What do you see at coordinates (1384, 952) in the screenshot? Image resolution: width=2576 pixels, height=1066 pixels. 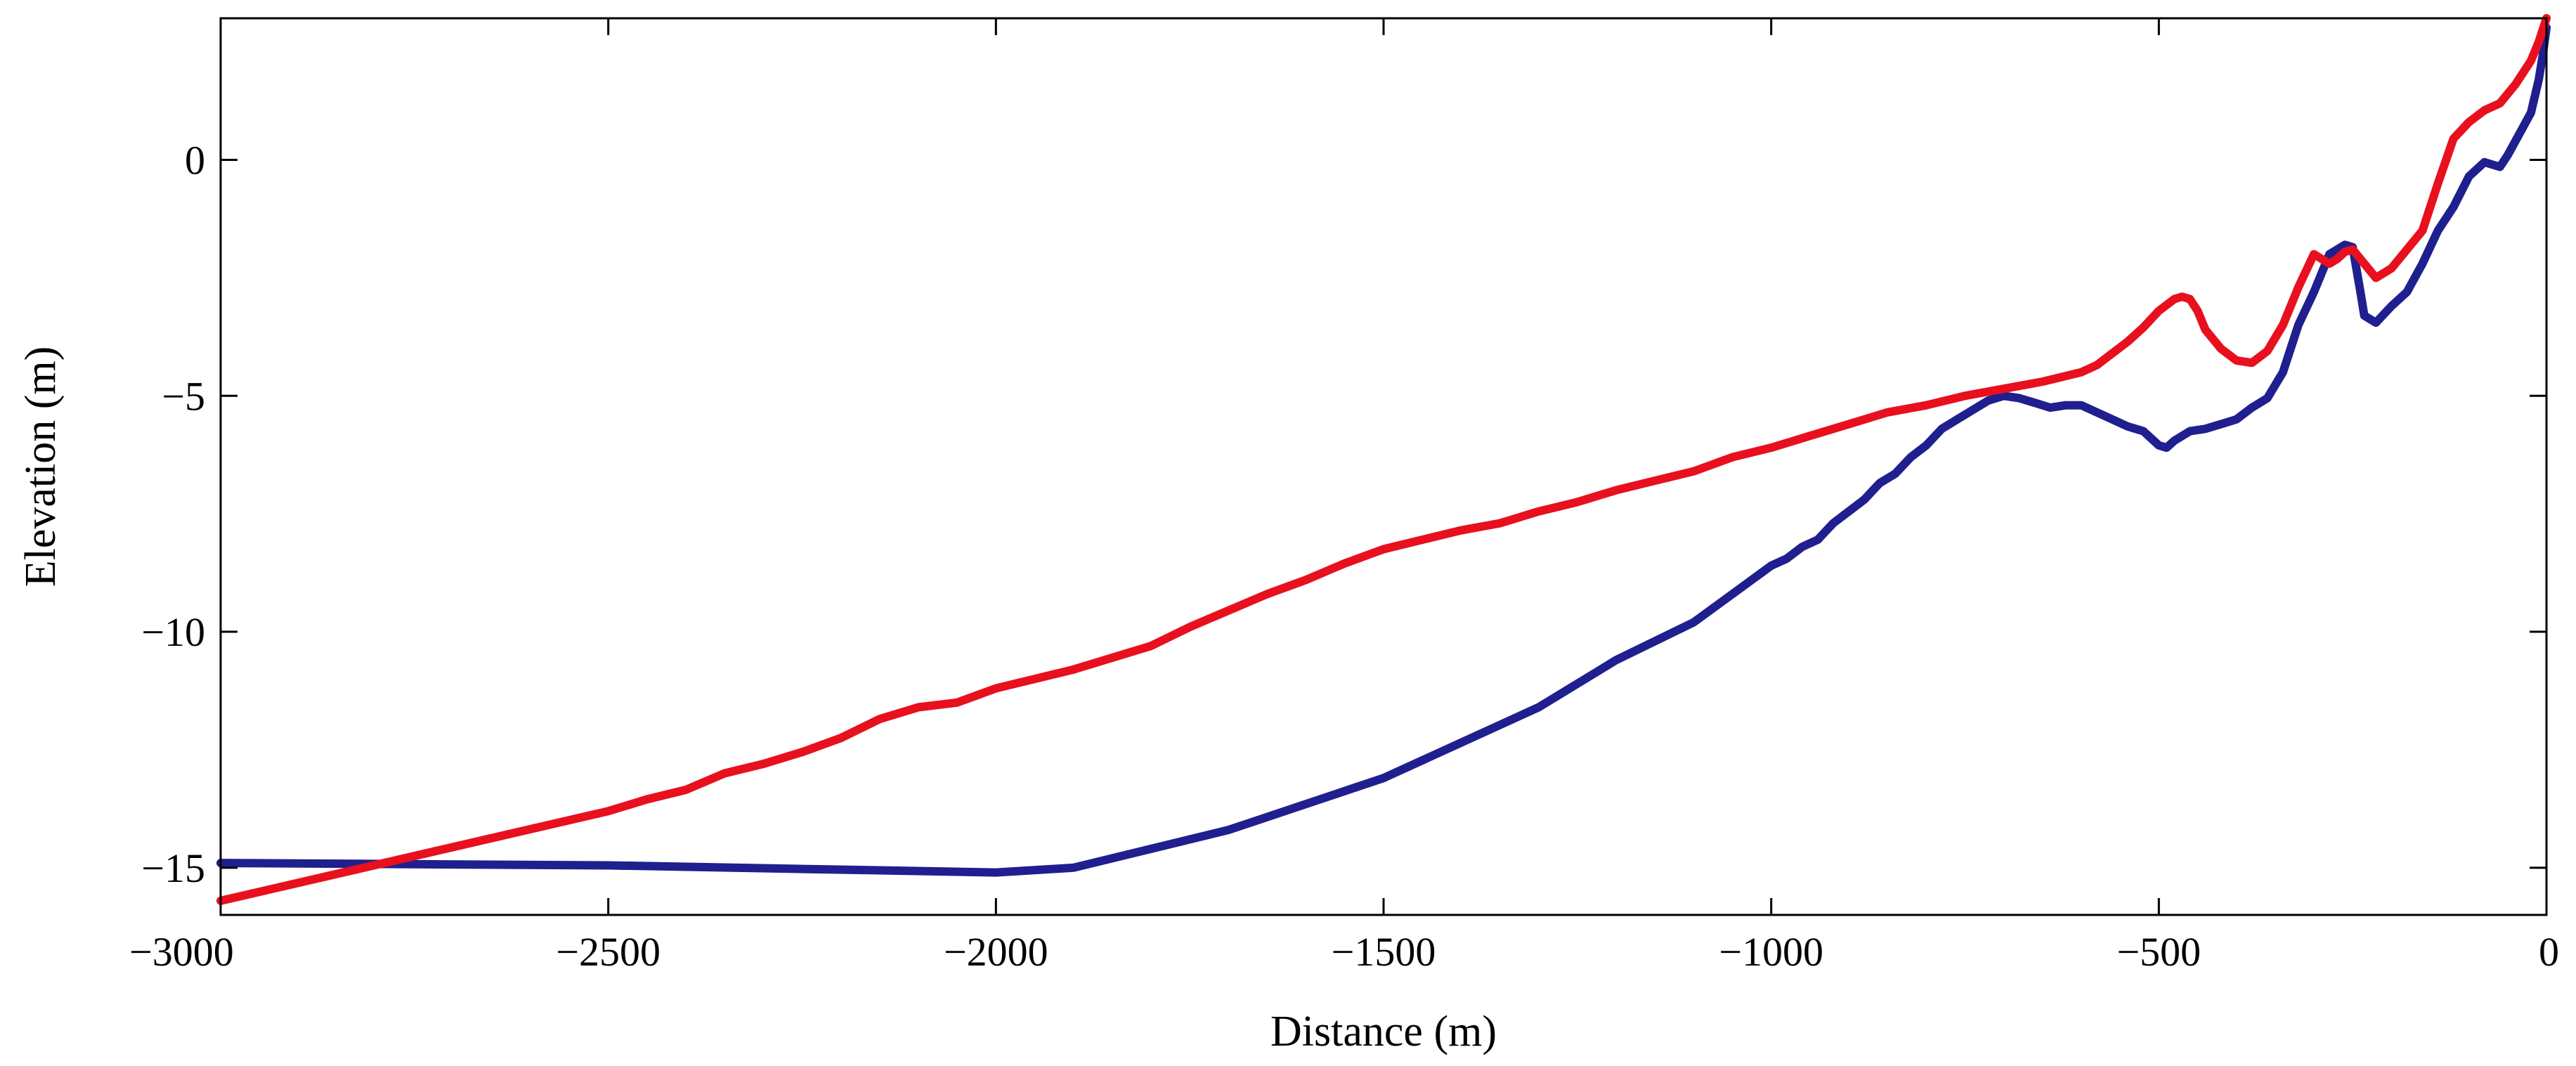 I see `x-tick-label: −1500` at bounding box center [1384, 952].